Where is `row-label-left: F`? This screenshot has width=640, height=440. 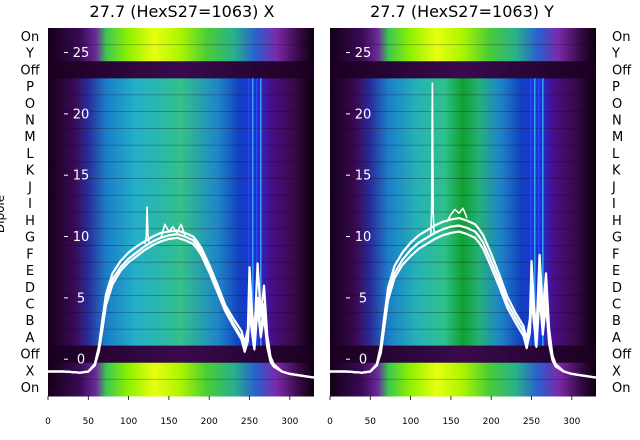 row-label-left: F is located at coordinates (29, 254).